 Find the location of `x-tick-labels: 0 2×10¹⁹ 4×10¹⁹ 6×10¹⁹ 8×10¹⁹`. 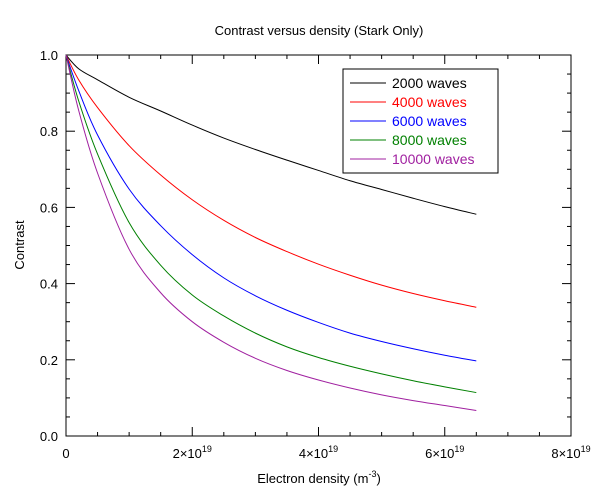

x-tick-labels: 0 2×10¹⁹ 4×10¹⁹ 6×10¹⁹ 8×10¹⁹ is located at coordinates (326, 452).